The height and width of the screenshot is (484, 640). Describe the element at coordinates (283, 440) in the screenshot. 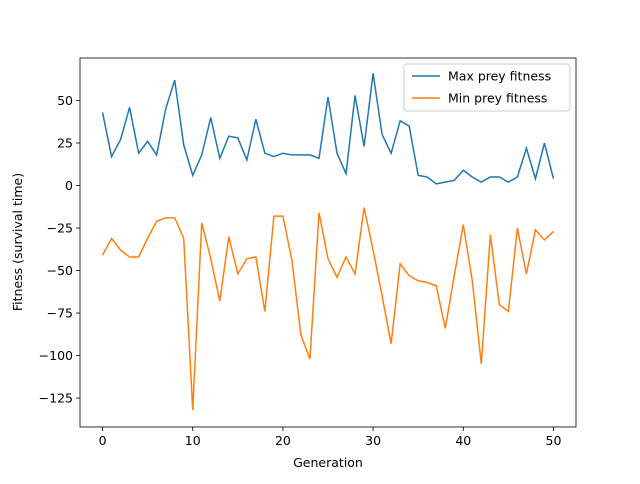

I see `x-tick-label: 20` at that location.